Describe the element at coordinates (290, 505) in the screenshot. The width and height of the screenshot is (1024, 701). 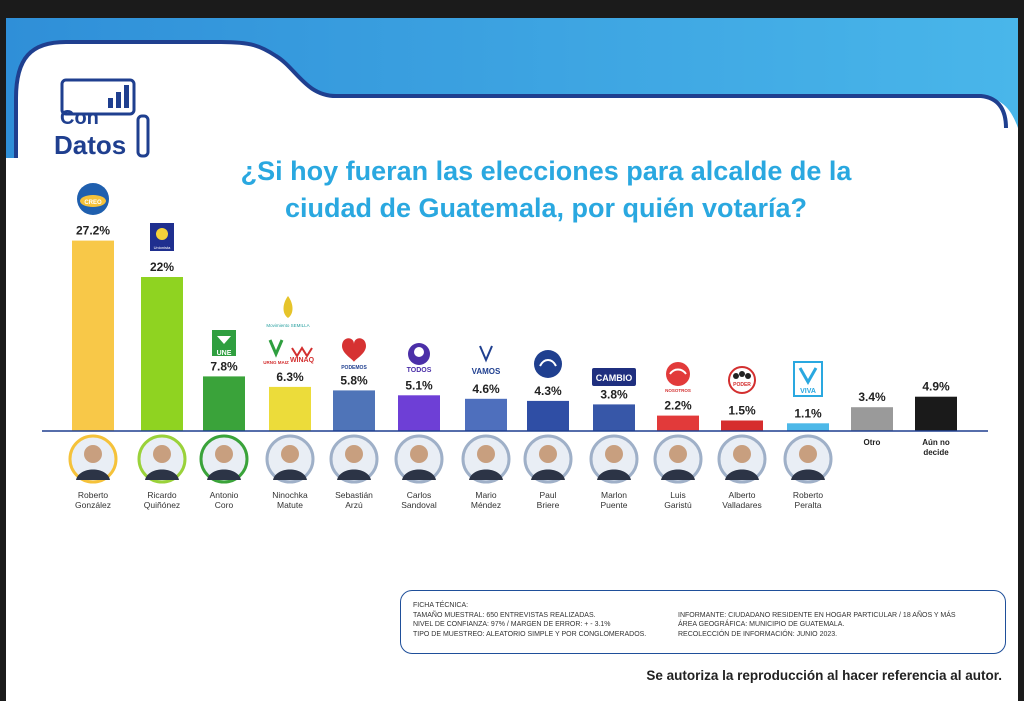
I see `name-line: Matute` at that location.